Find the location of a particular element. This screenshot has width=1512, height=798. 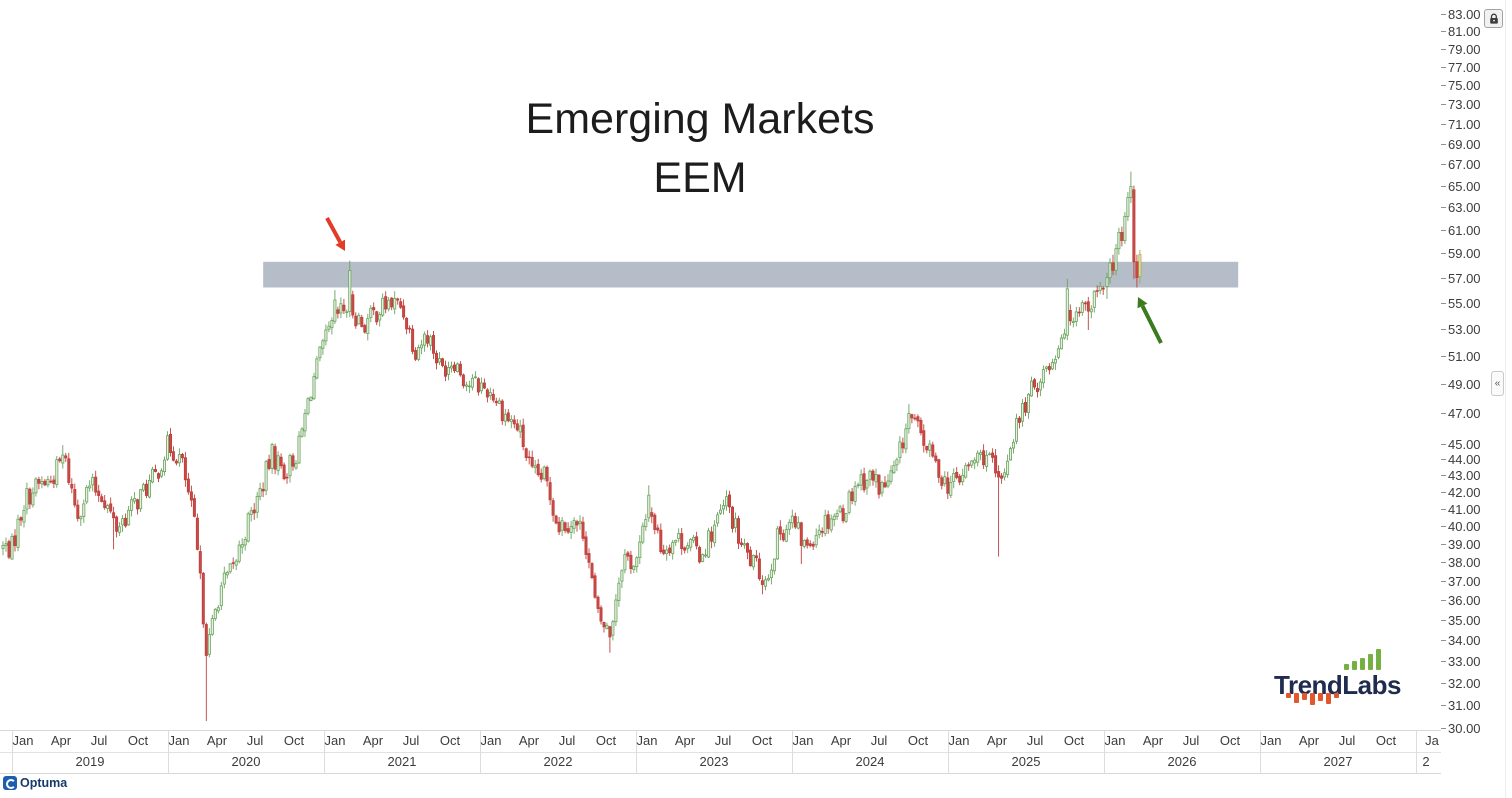

chart-title-annotation: Emerging Markets EEM is located at coordinates (700, 149).